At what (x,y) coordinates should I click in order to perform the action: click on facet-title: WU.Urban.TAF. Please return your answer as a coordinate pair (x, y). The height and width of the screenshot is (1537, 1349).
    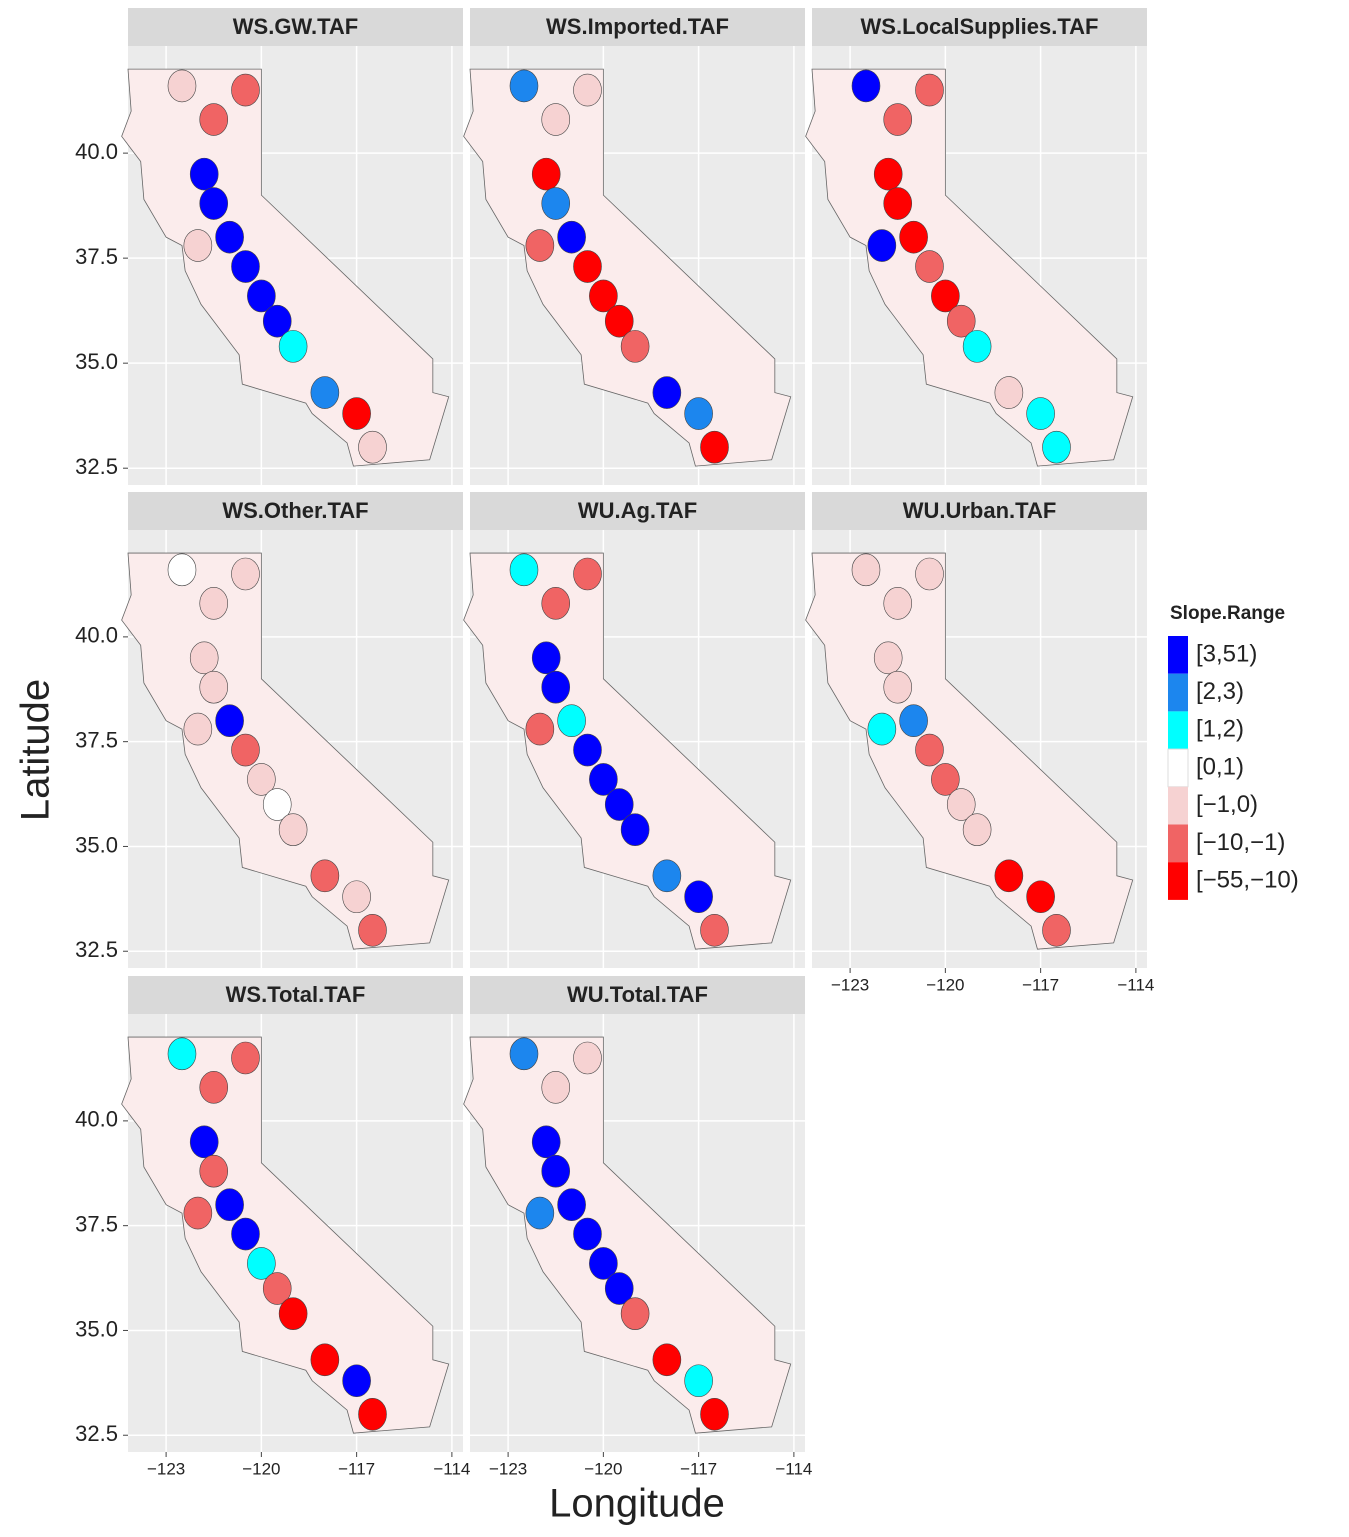
    Looking at the image, I should click on (980, 510).